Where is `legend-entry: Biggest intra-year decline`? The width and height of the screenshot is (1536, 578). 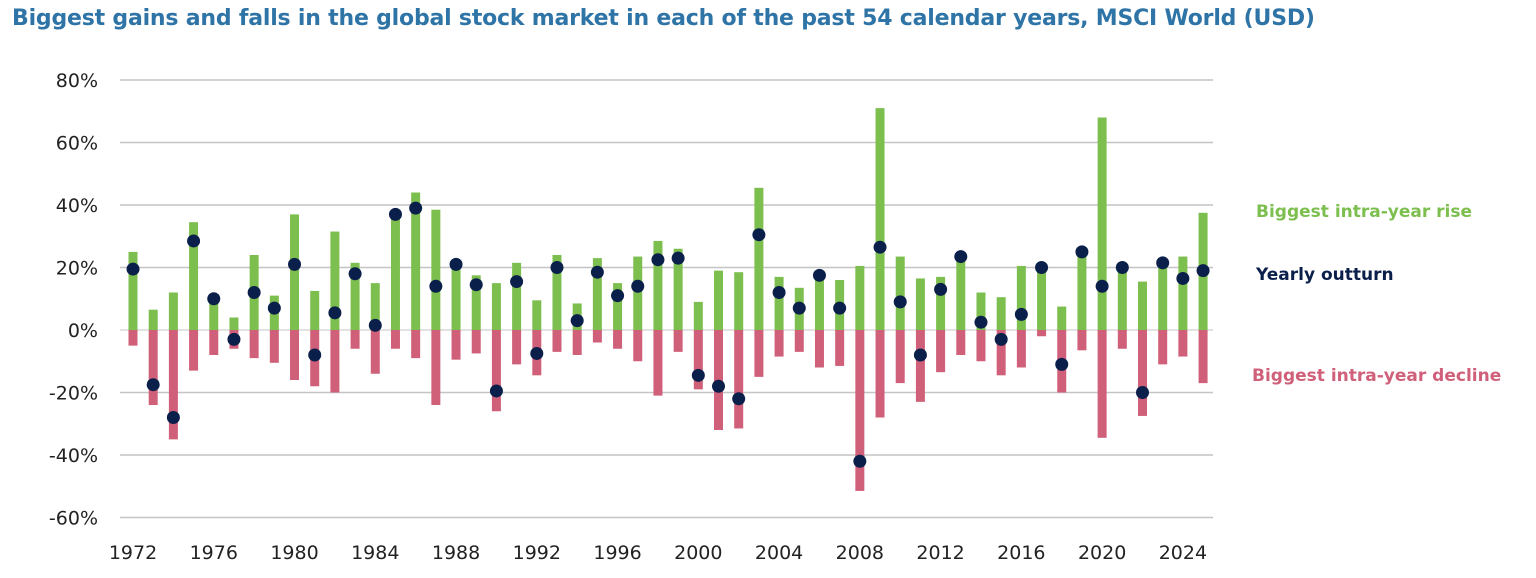 legend-entry: Biggest intra-year decline is located at coordinates (1376, 376).